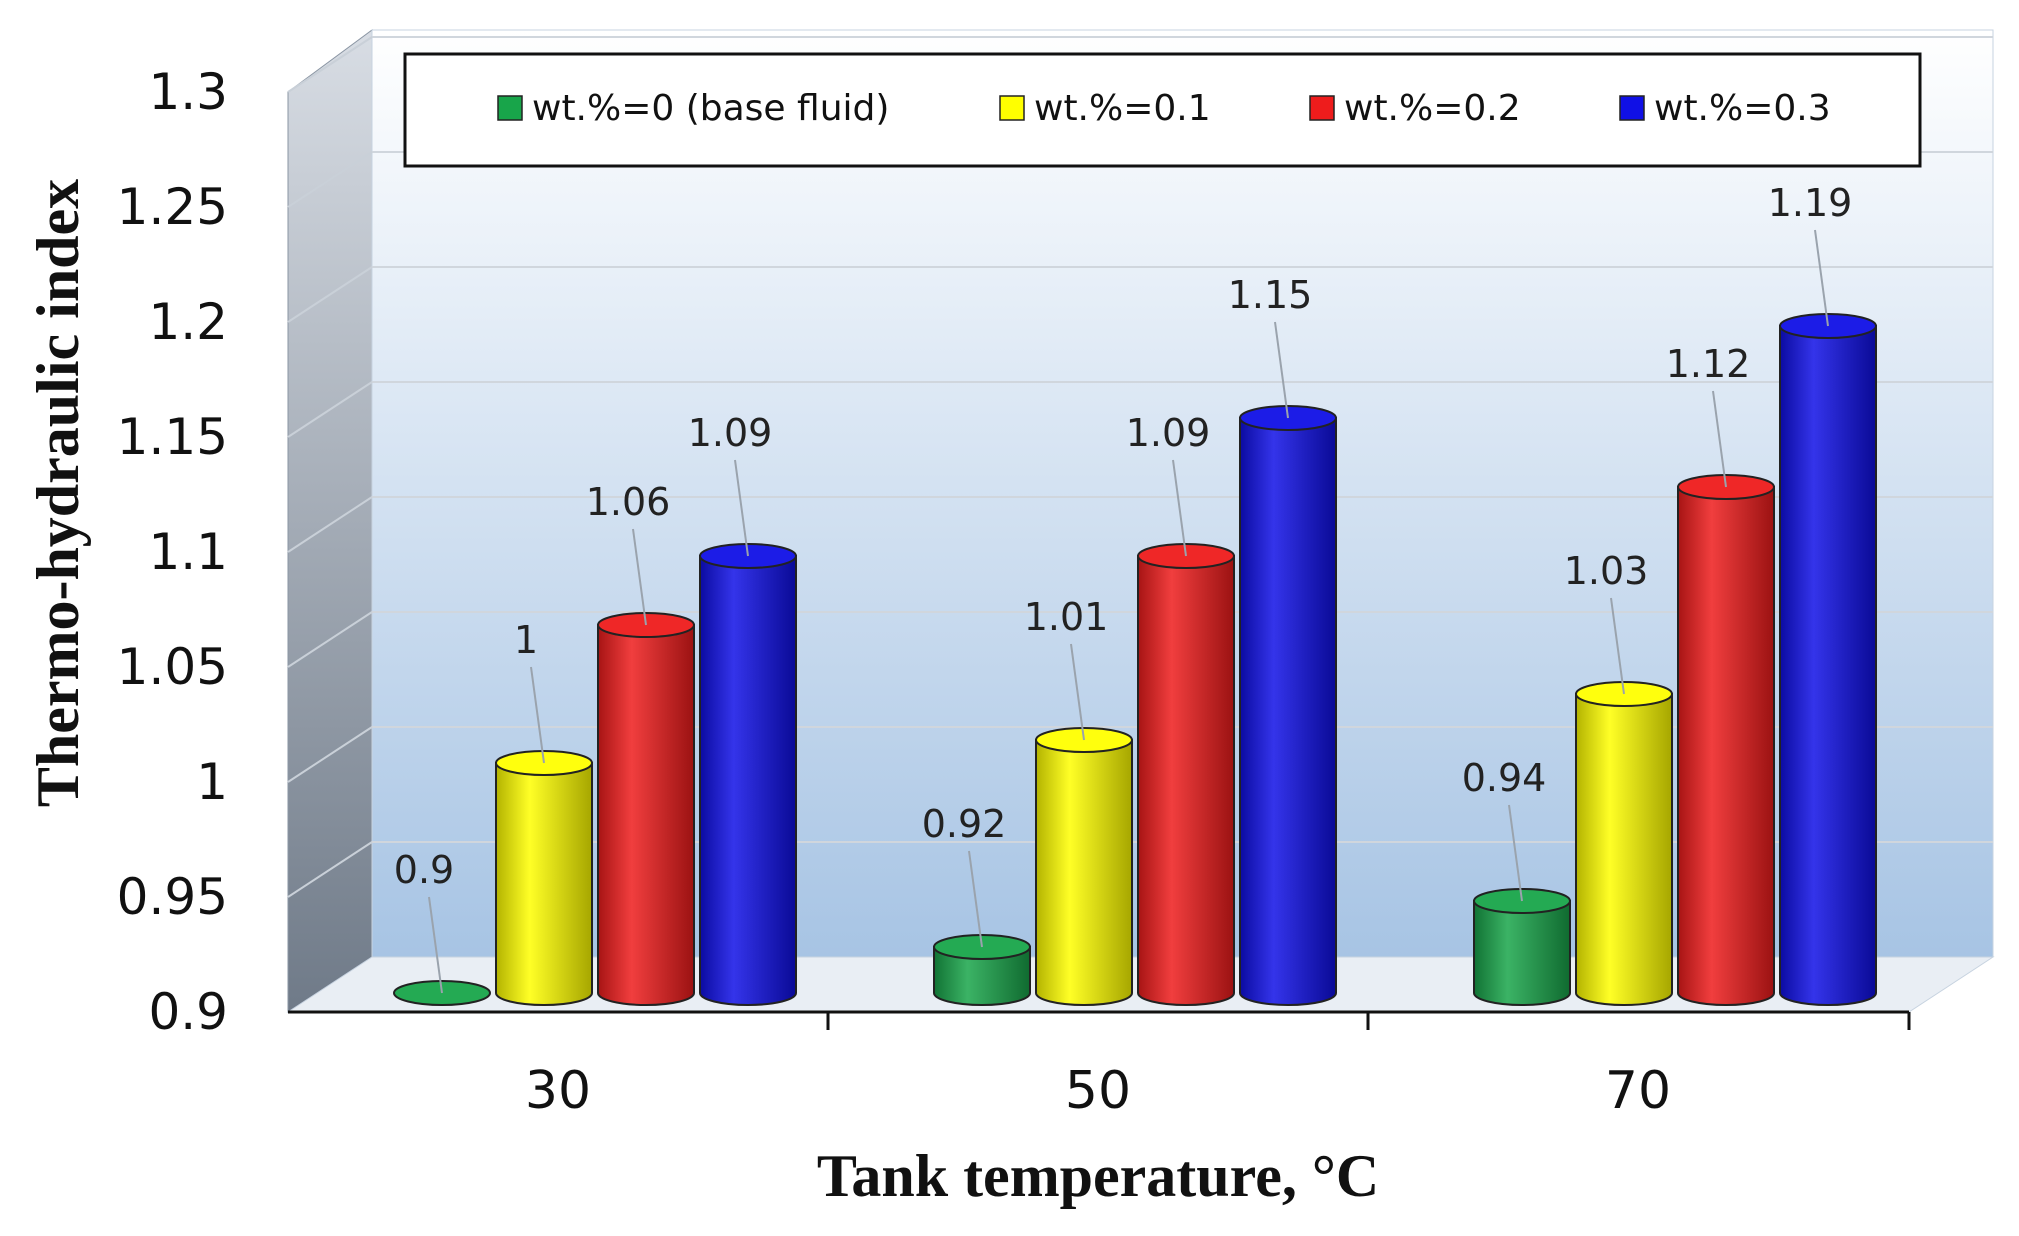  I want to click on y-tick-label: 0.9, so click(188, 1012).